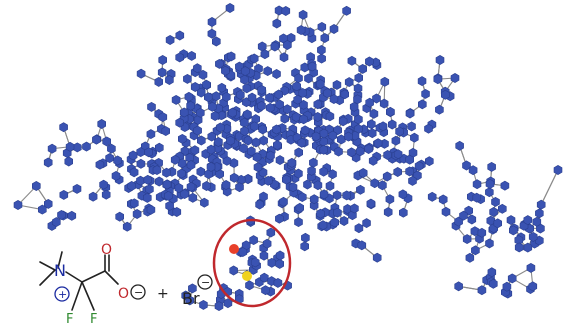  What do you see at coordinates (549, 187) in the screenshot?
I see `network-edge` at bounding box center [549, 187].